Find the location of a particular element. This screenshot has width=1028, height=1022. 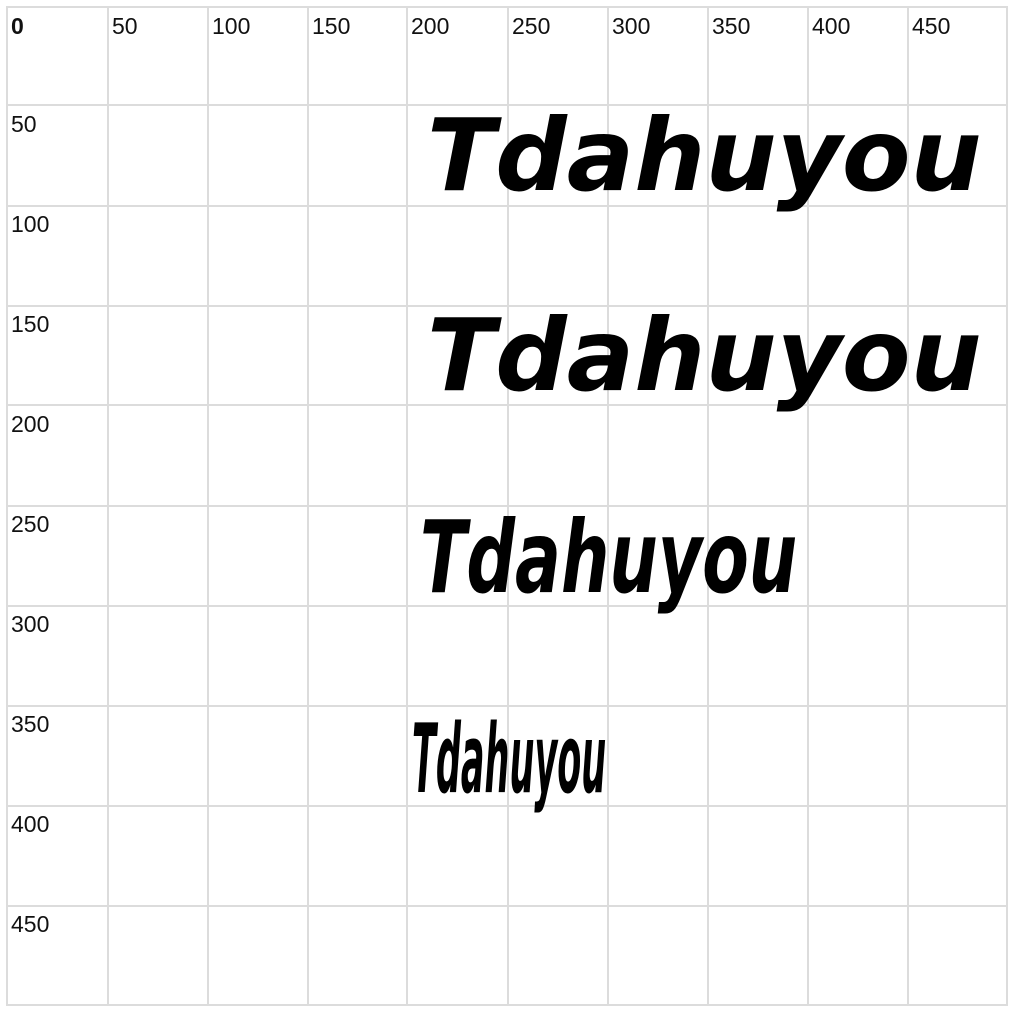

x-tick-label: 250 is located at coordinates (531, 26).